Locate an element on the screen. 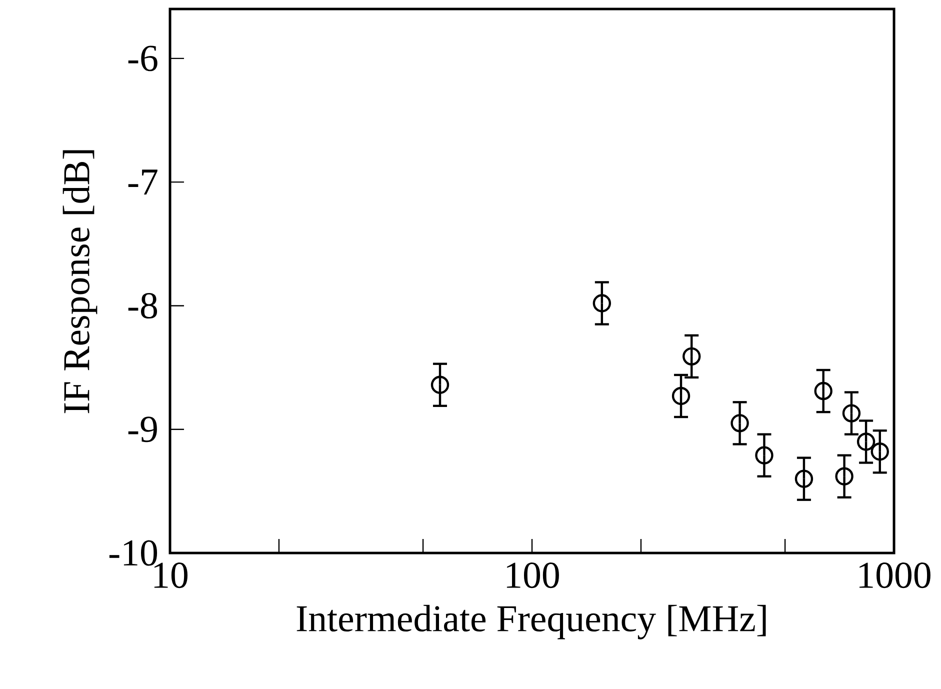 The height and width of the screenshot is (689, 941). y-tick-label: -7 is located at coordinates (143, 182).